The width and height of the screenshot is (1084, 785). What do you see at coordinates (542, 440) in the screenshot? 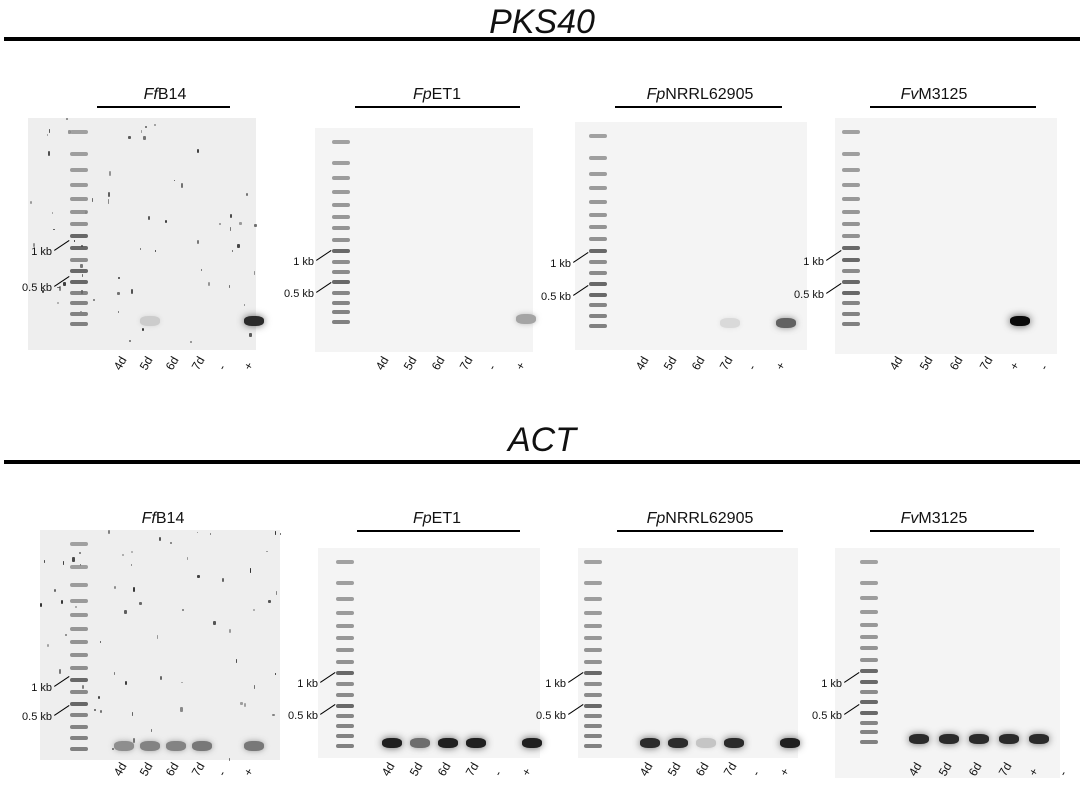
I see `section-title-act: ACT` at bounding box center [542, 440].